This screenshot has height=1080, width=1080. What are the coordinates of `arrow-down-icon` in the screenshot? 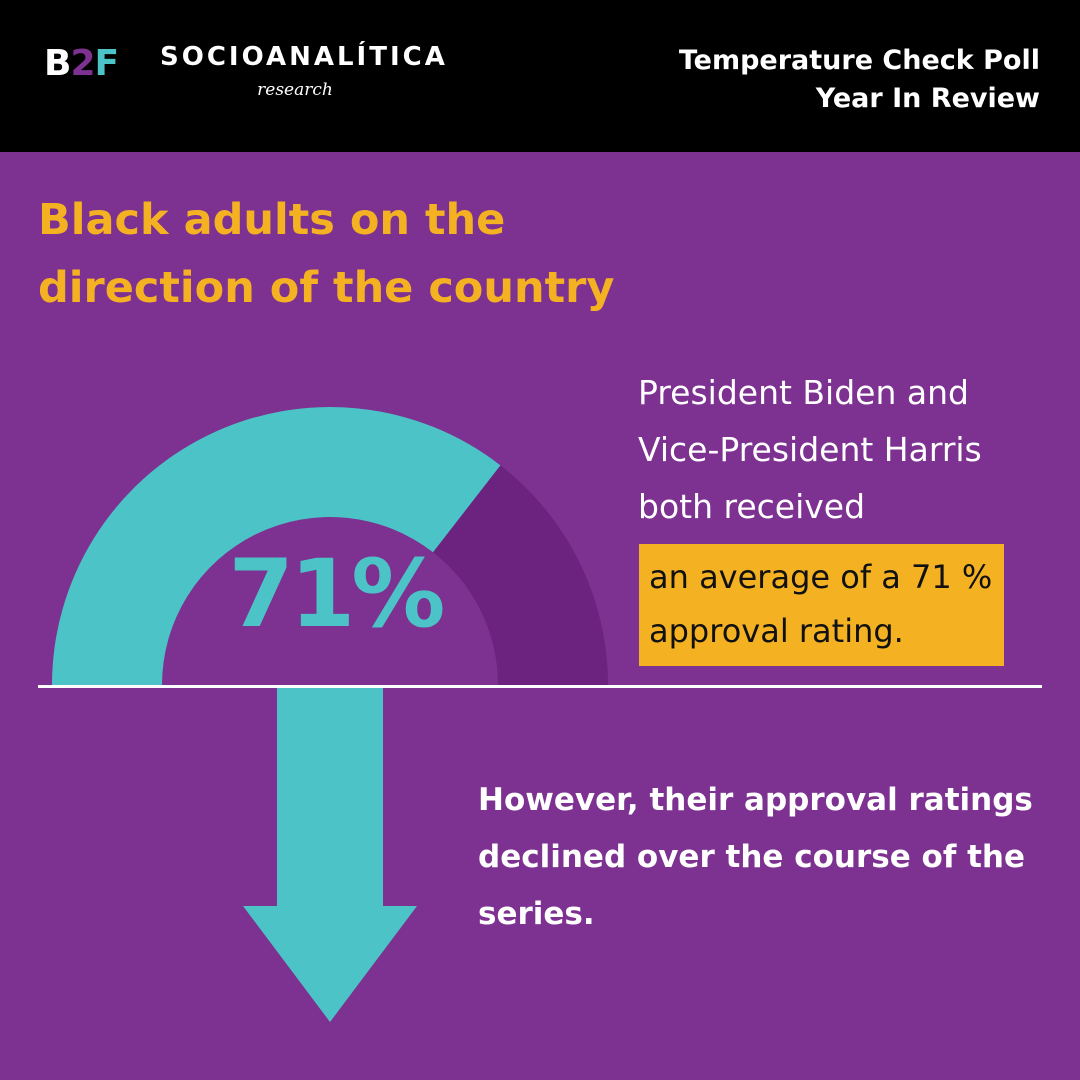 It's located at (330, 855).